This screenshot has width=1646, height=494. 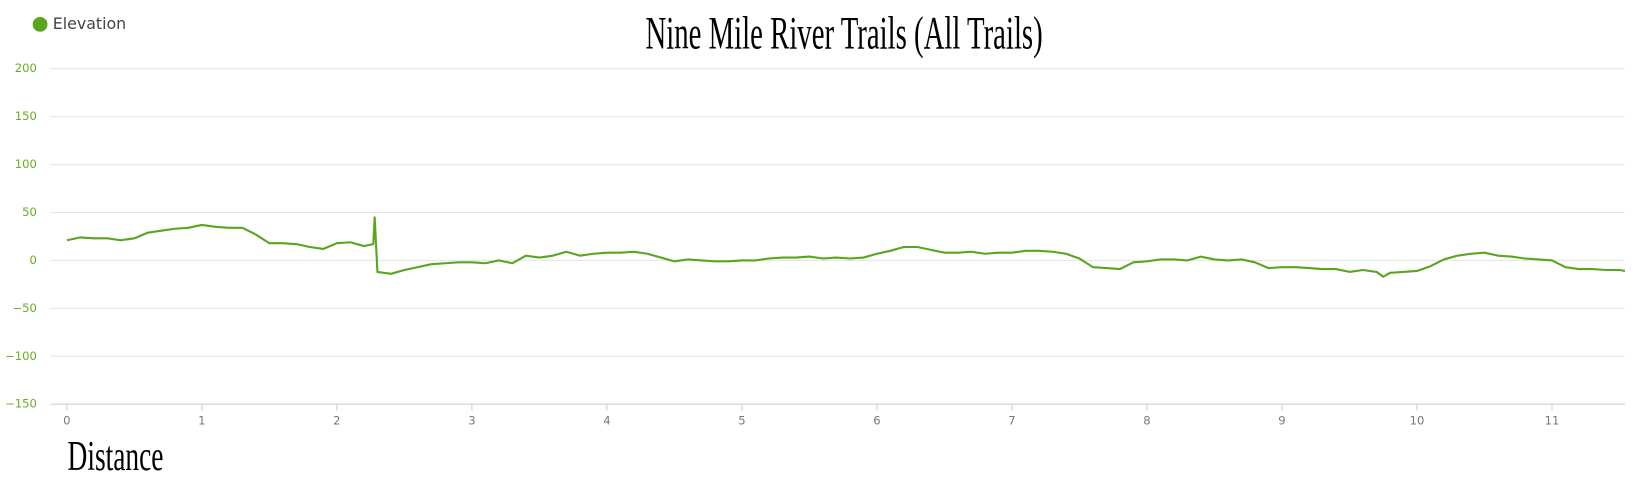 What do you see at coordinates (26, 116) in the screenshot?
I see `y-tick-label: 150` at bounding box center [26, 116].